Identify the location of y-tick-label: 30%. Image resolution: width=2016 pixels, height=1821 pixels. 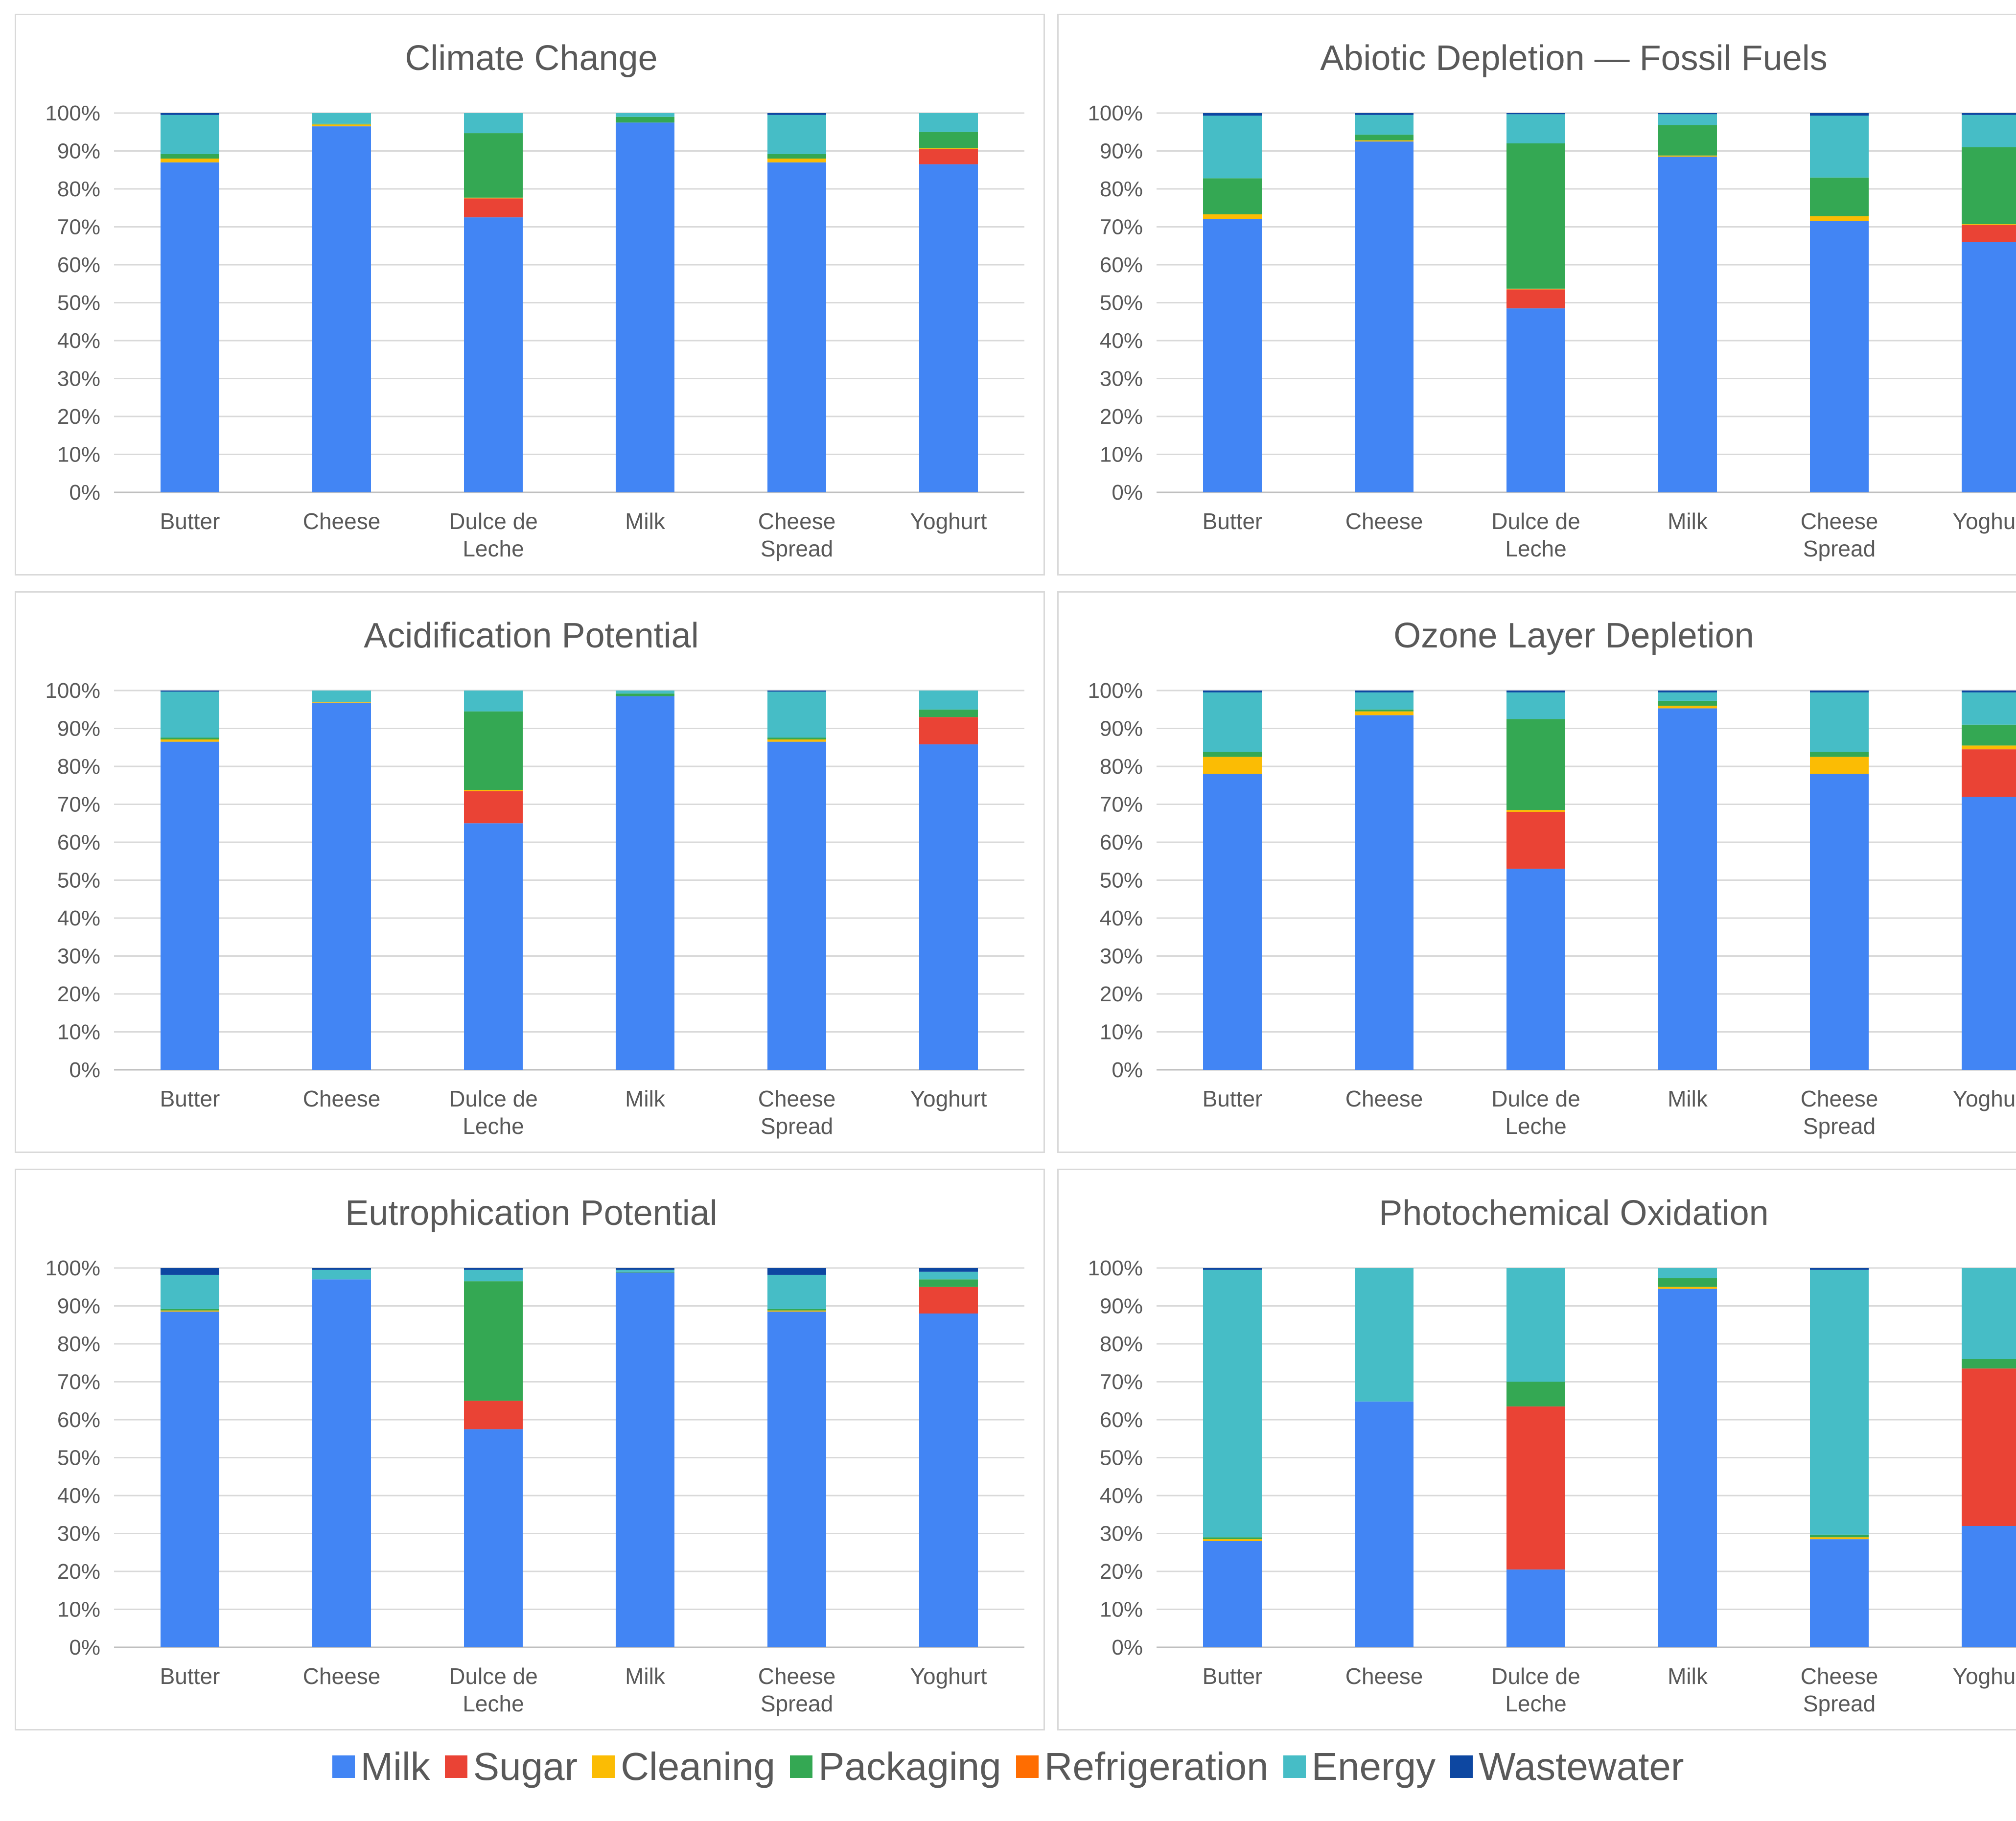
(1121, 1534).